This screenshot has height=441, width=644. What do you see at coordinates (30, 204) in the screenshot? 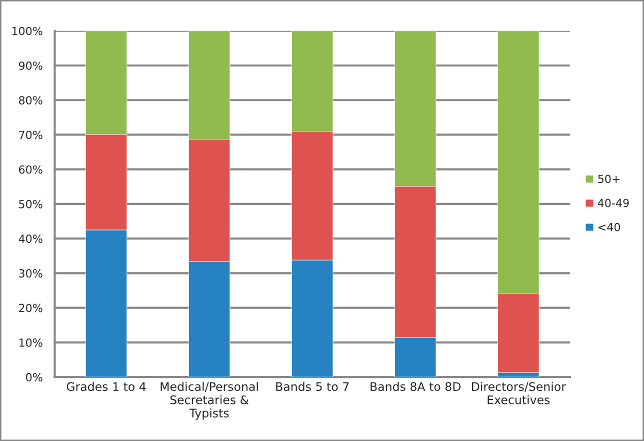
I see `y-tick-label: 50%` at bounding box center [30, 204].